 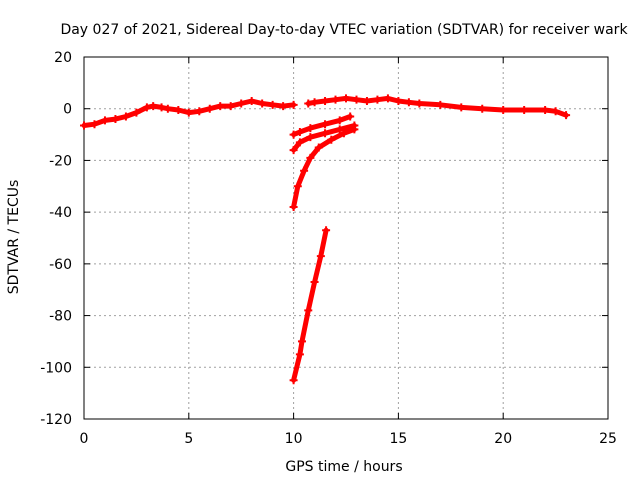 I want to click on series-arc-middle, so click(x=324, y=138).